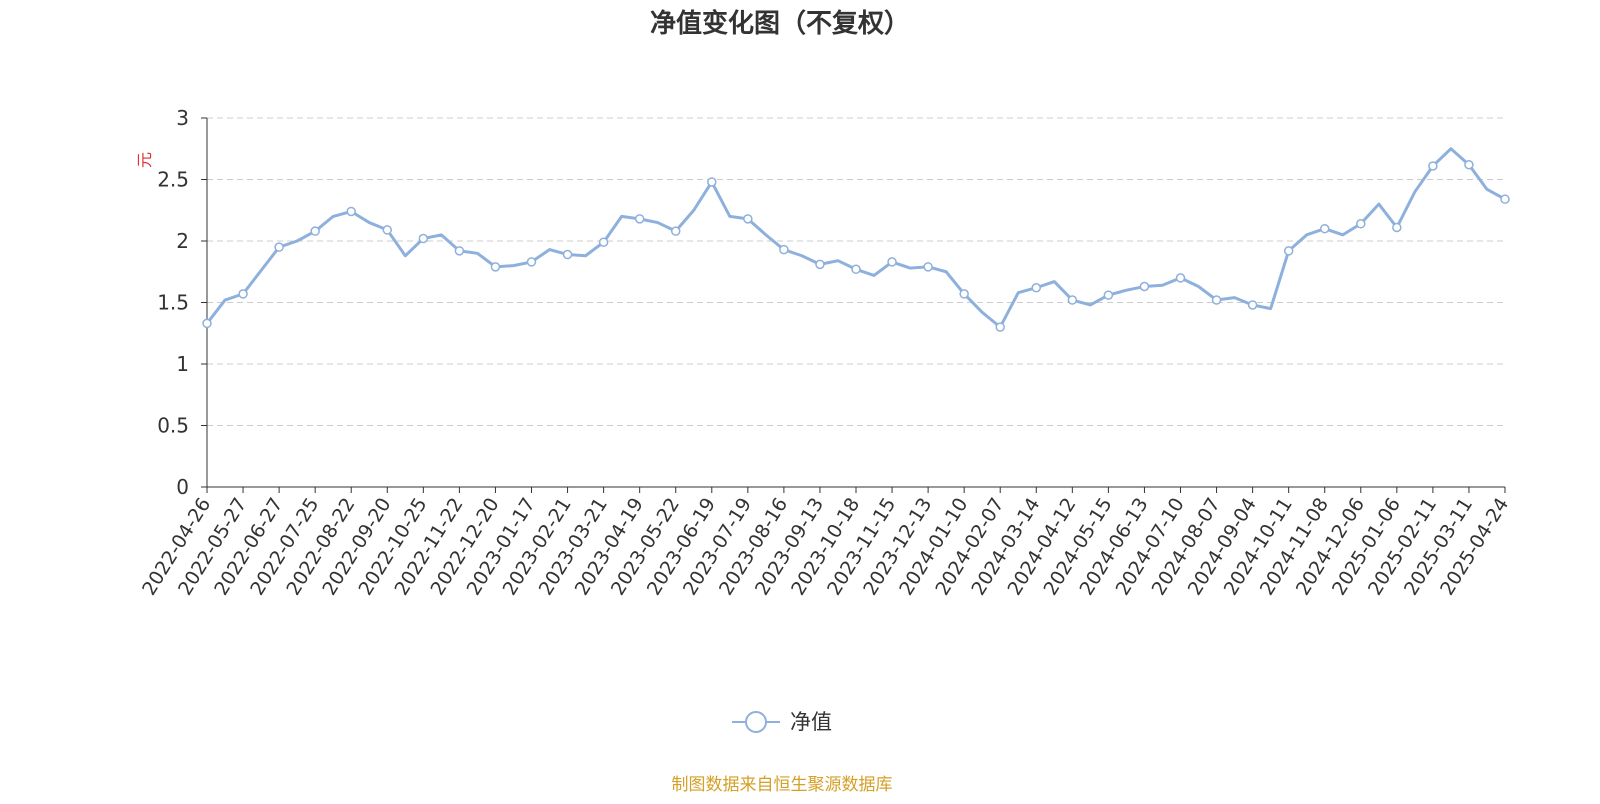 The width and height of the screenshot is (1600, 804). What do you see at coordinates (144, 160) in the screenshot?
I see `y-axis-label: 元` at bounding box center [144, 160].